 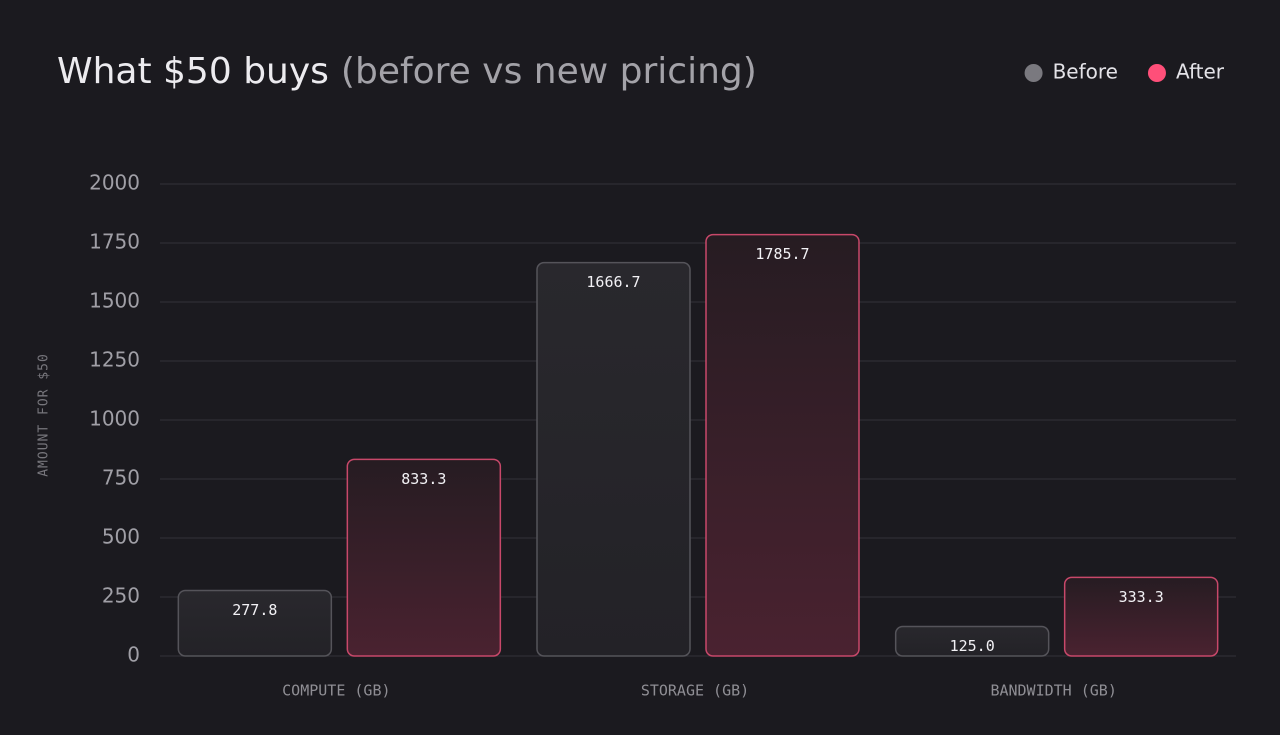 What do you see at coordinates (114, 419) in the screenshot?
I see `y-tick-label: 1000` at bounding box center [114, 419].